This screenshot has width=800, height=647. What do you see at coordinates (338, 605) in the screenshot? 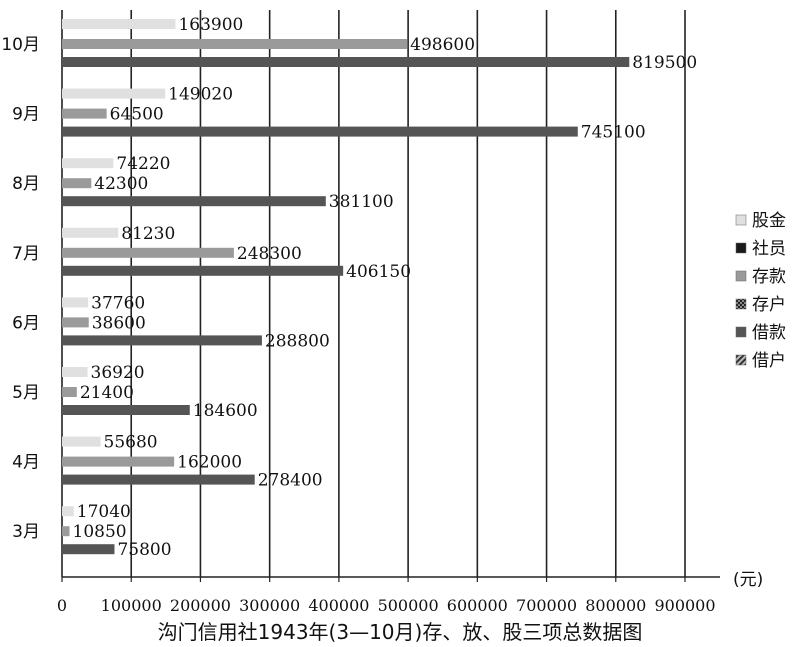
I see `x-tick-label: 400000` at bounding box center [338, 605].